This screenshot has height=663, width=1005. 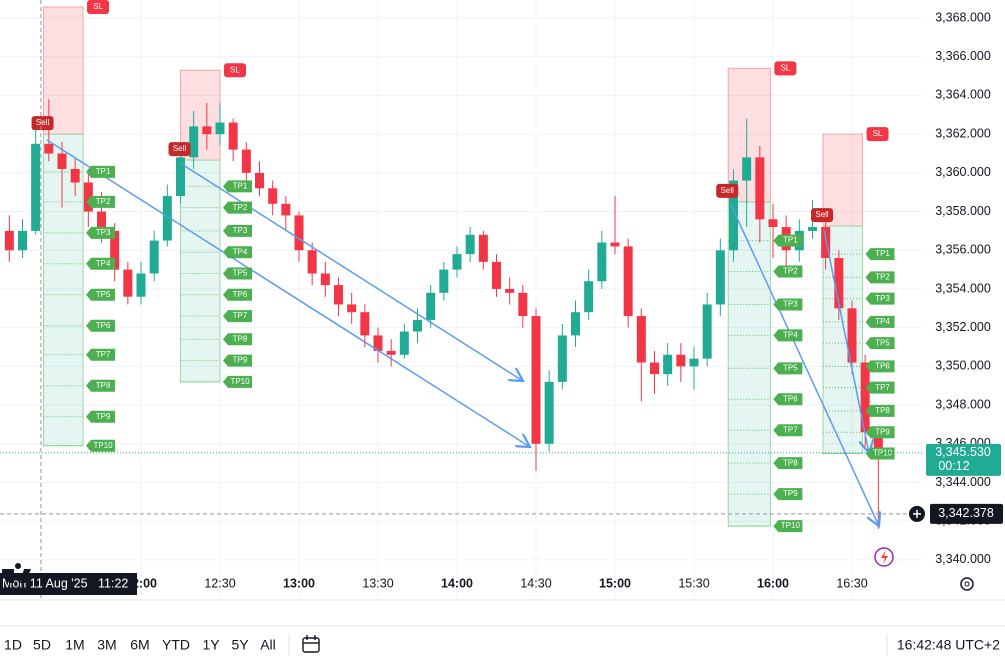 What do you see at coordinates (693, 583) in the screenshot?
I see `x-tick-label: 15:30` at bounding box center [693, 583].